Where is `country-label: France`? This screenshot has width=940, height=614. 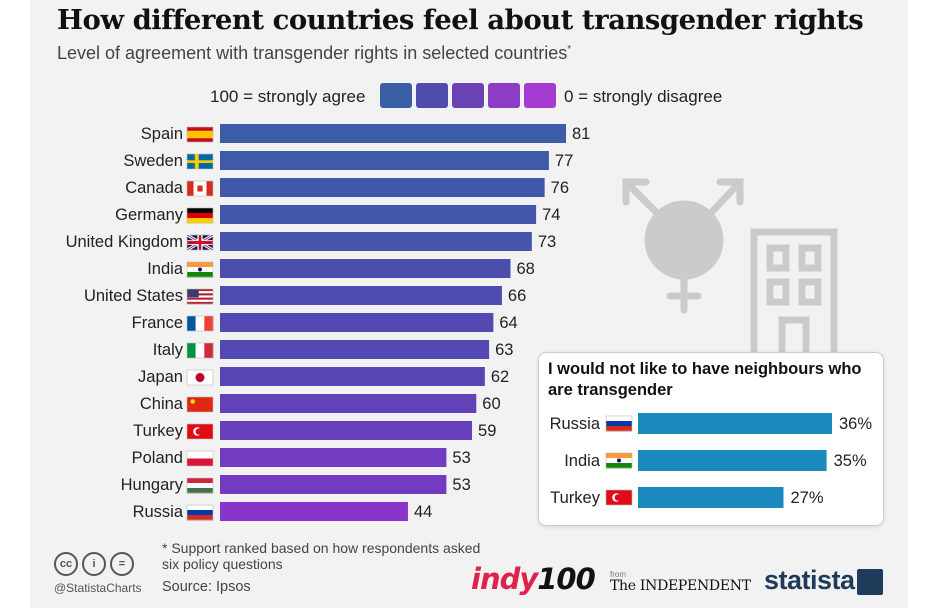
country-label: France is located at coordinates (157, 323).